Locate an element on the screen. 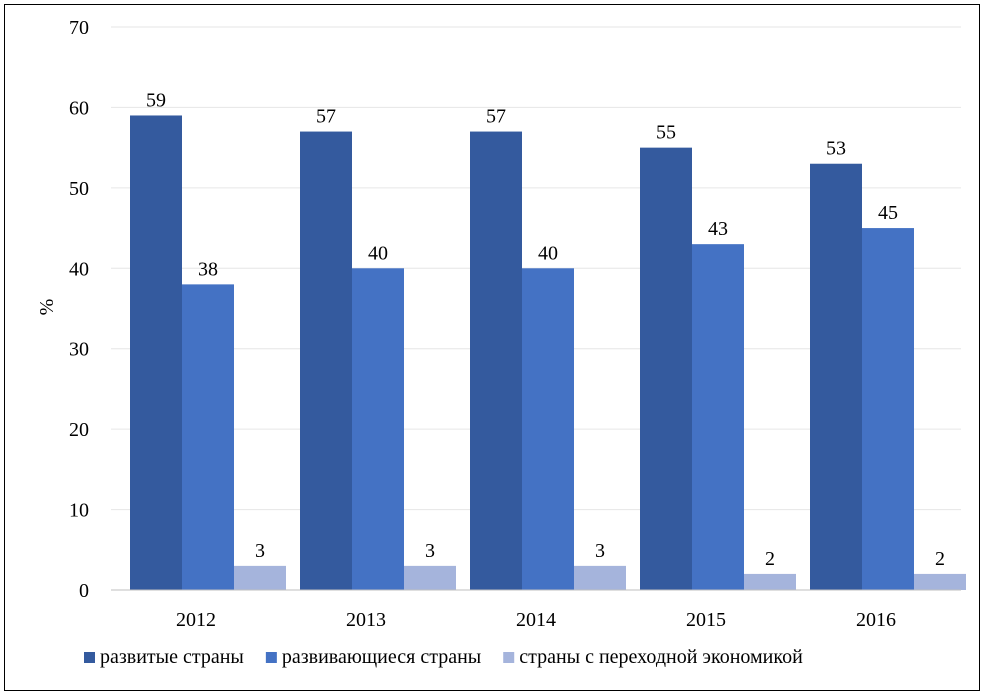 The image size is (986, 697). data-label: 59 is located at coordinates (156, 100).